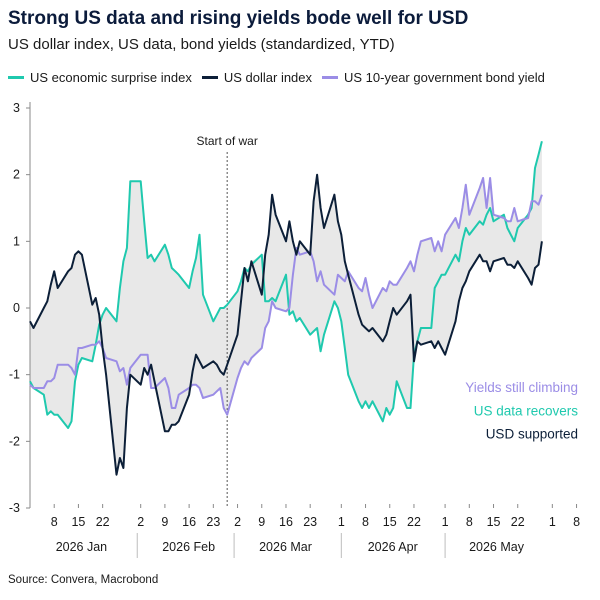 This screenshot has width=600, height=600. What do you see at coordinates (83, 580) in the screenshot?
I see `source-note: Source: Convera, Macrobond` at bounding box center [83, 580].